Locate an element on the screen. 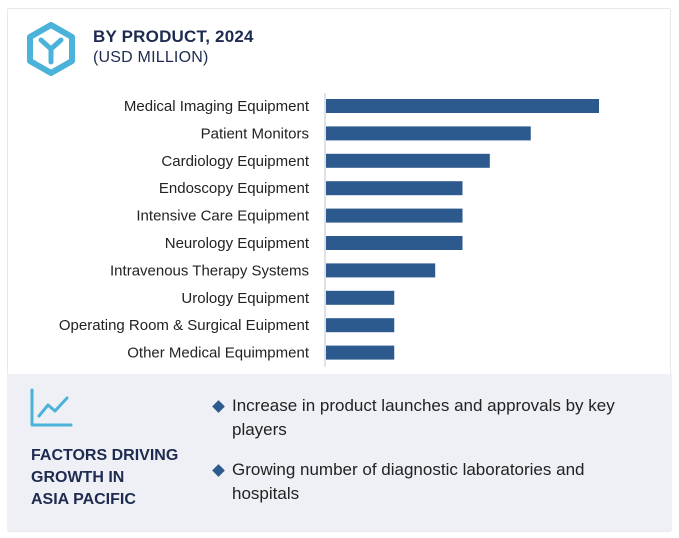 The height and width of the screenshot is (538, 679). trend-line-chart-icon is located at coordinates (51, 407).